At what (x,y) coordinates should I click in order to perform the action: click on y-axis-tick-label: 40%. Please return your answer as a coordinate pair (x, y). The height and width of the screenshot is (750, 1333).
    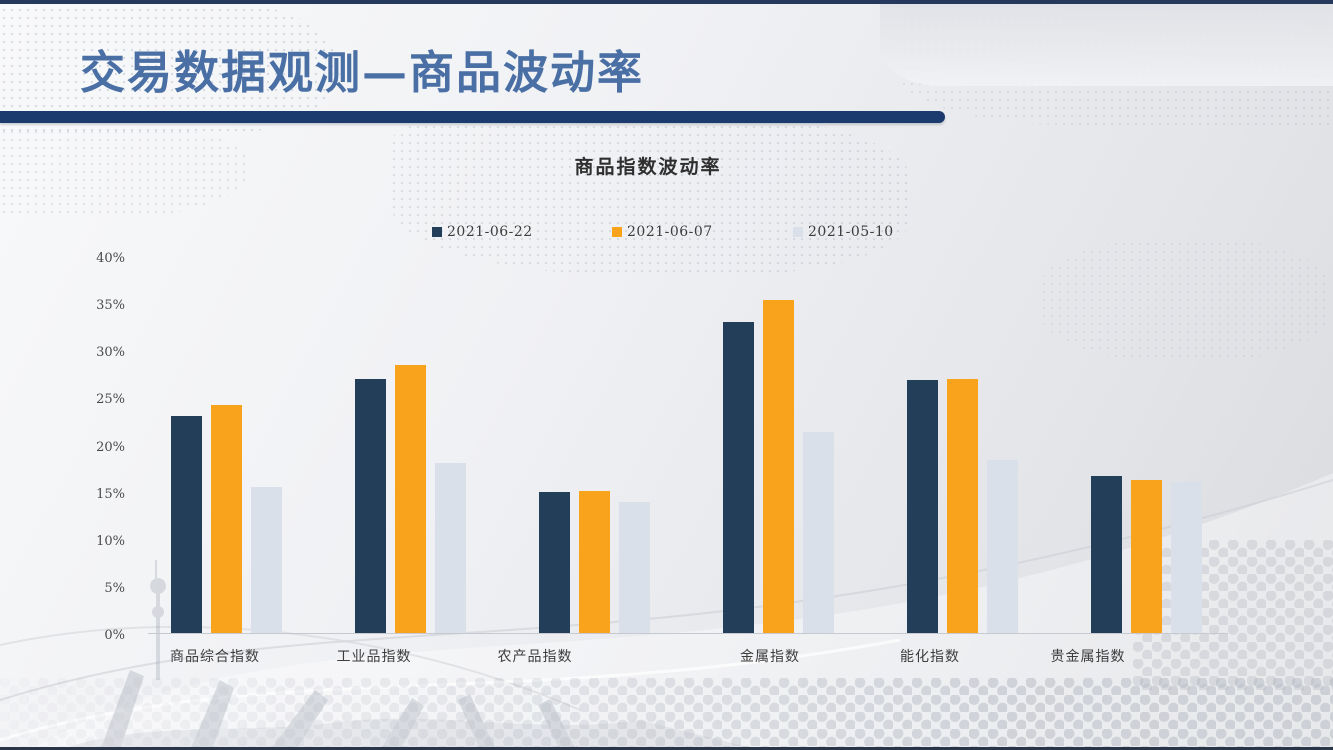
    Looking at the image, I should click on (110, 258).